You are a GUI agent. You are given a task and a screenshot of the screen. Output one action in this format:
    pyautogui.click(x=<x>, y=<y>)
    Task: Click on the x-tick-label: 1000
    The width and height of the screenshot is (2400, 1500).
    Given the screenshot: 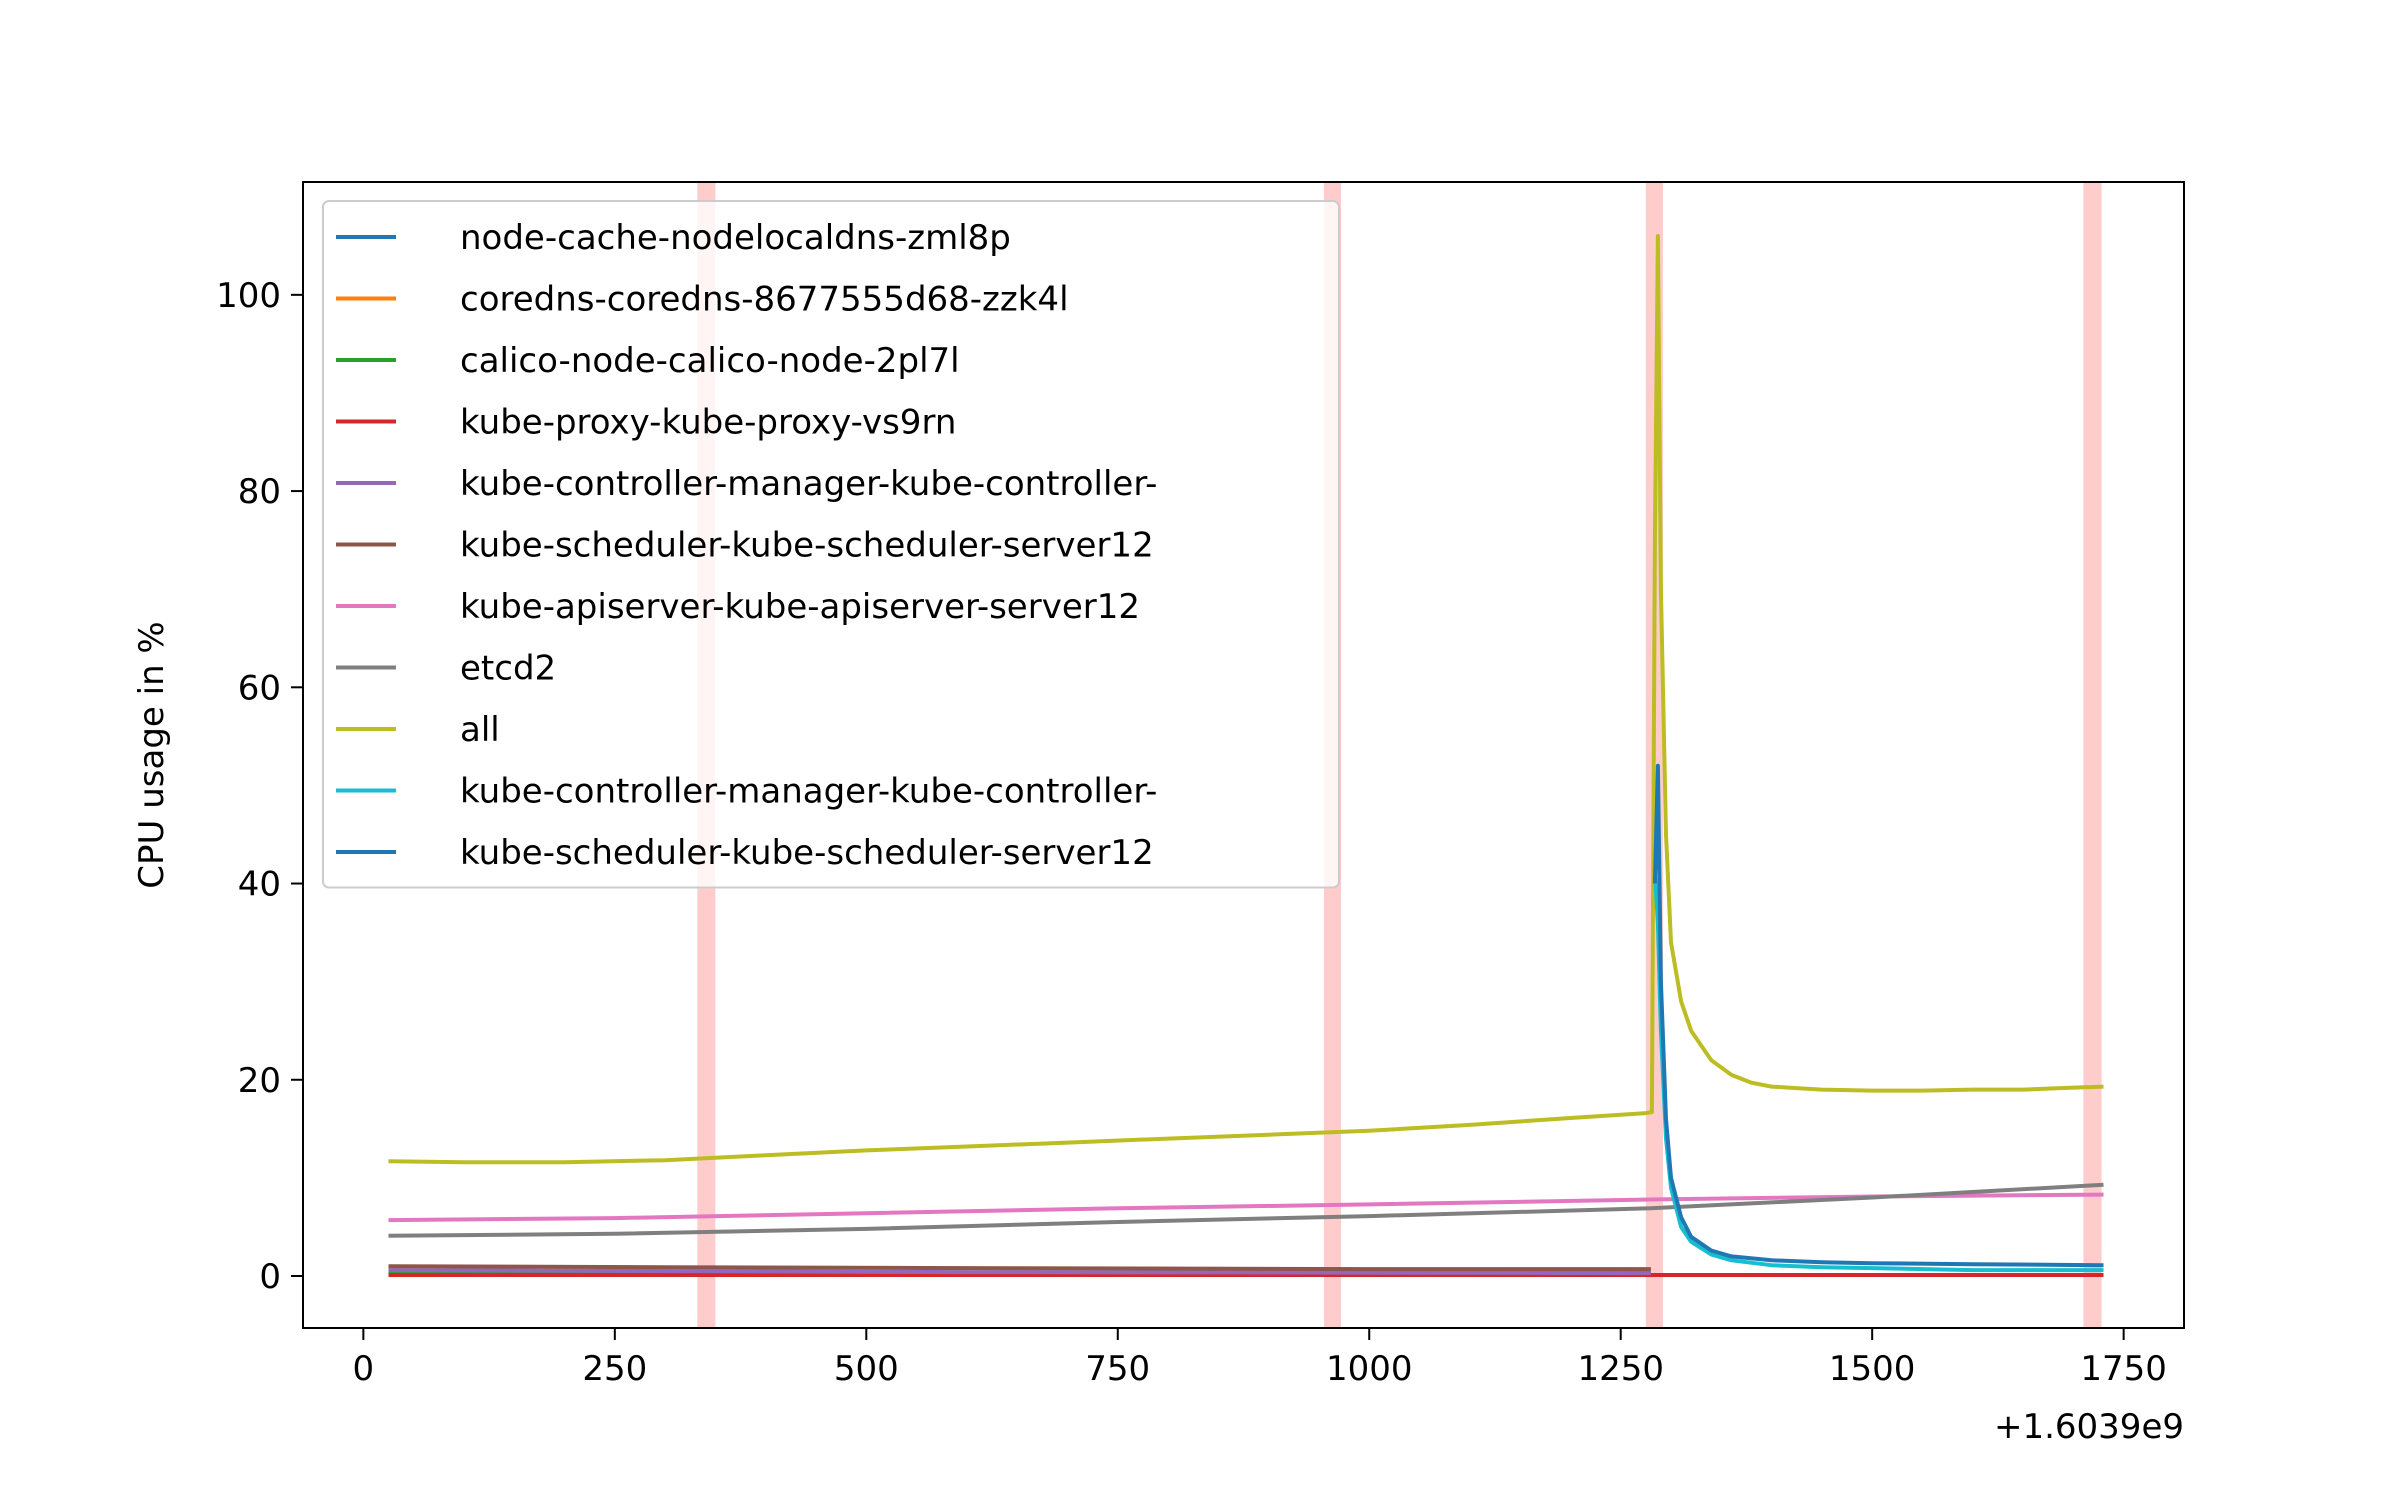 What is the action you would take?
    pyautogui.click(x=1369, y=1369)
    